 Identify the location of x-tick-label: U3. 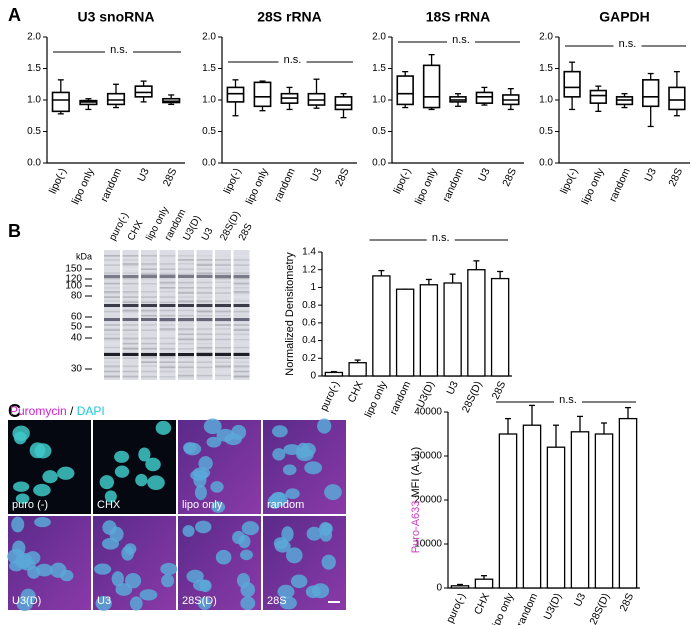
(452, 387).